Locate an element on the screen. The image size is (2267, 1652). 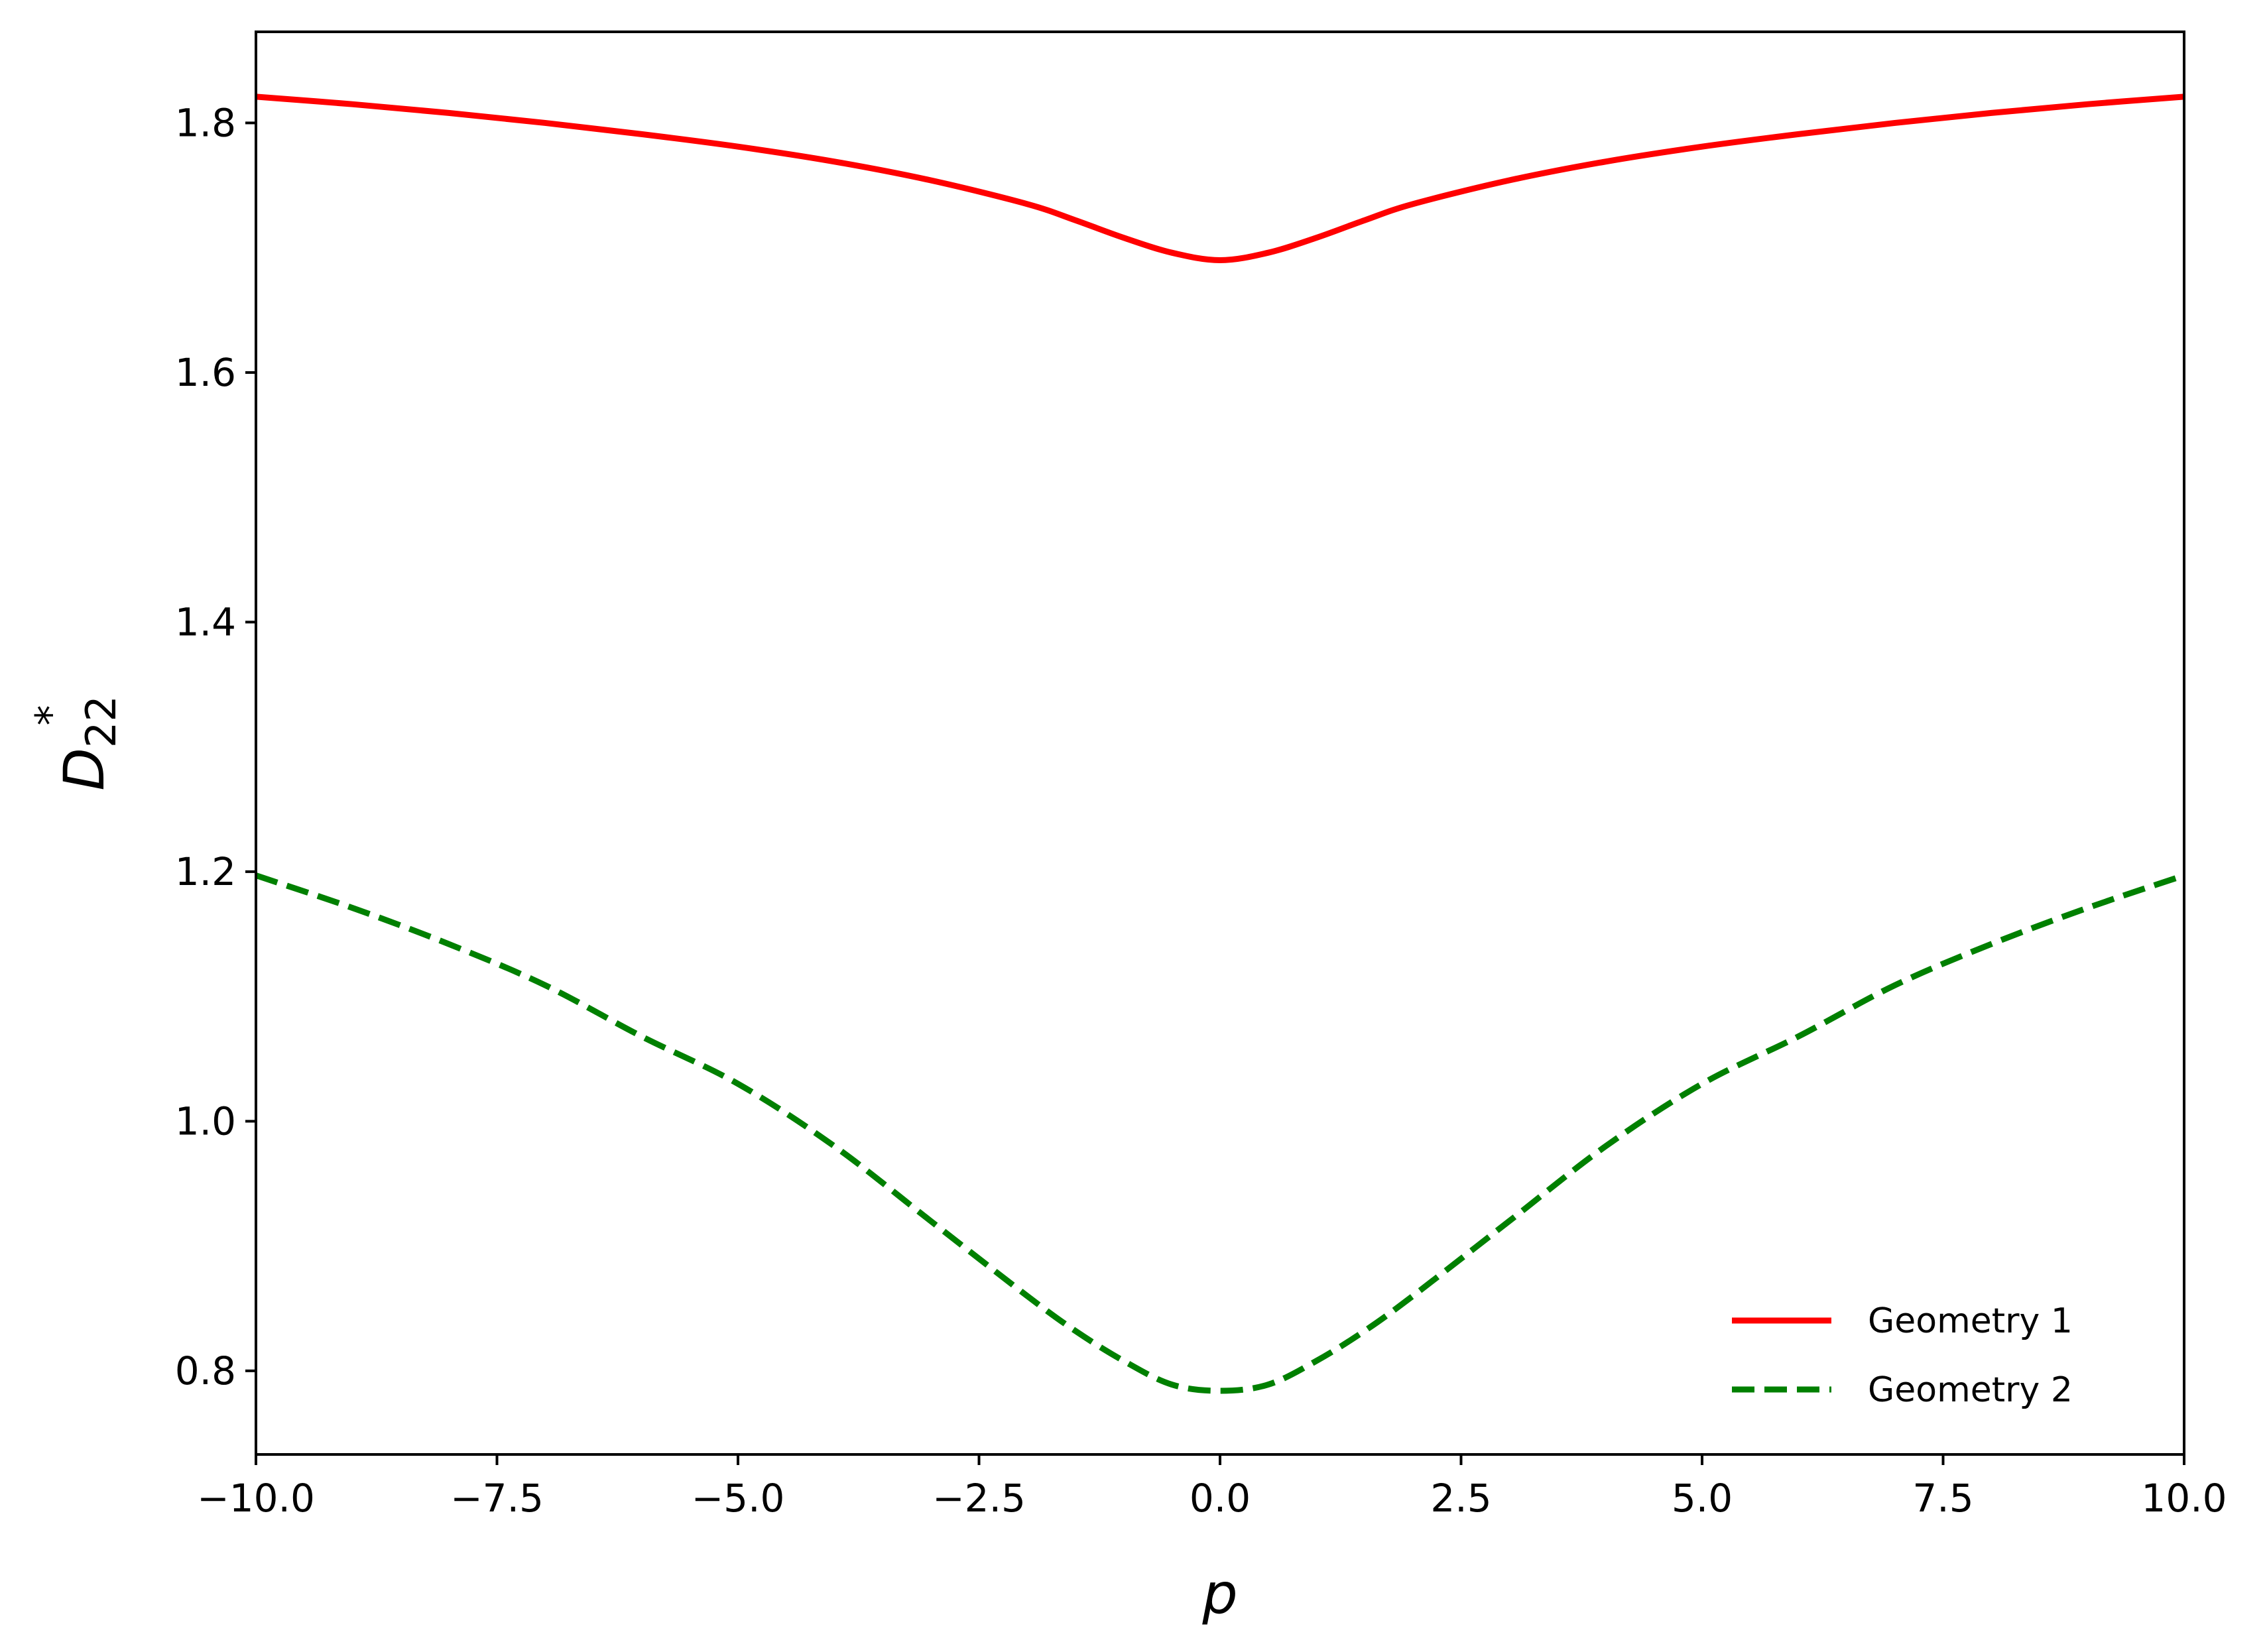
legend-label-2: Geometry 2 is located at coordinates (1970, 1390).